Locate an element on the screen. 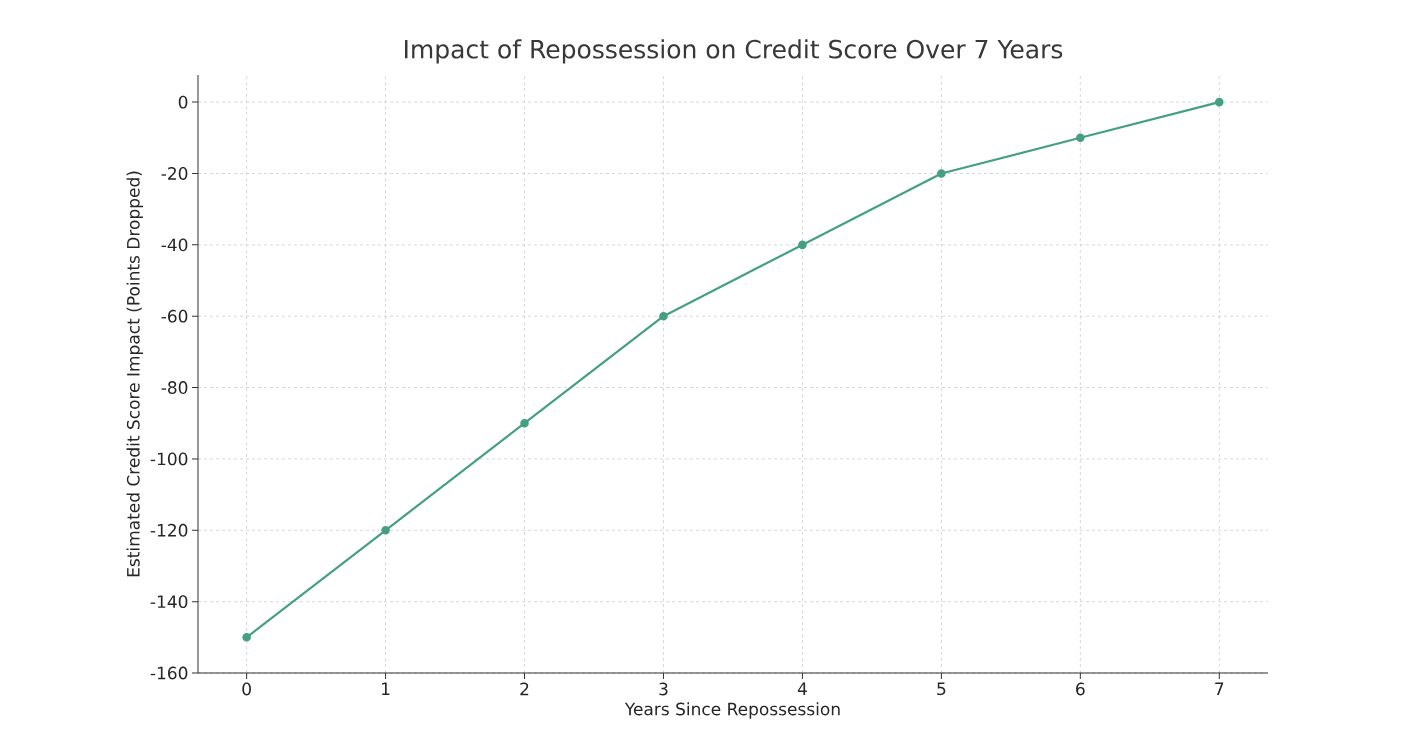 This screenshot has height=748, width=1416. x-tick-label: 4 is located at coordinates (802, 688).